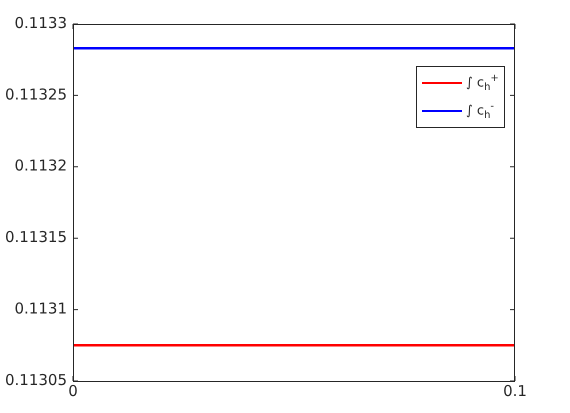 The image size is (570, 413). What do you see at coordinates (73, 391) in the screenshot?
I see `x-tick-label: 0` at bounding box center [73, 391].